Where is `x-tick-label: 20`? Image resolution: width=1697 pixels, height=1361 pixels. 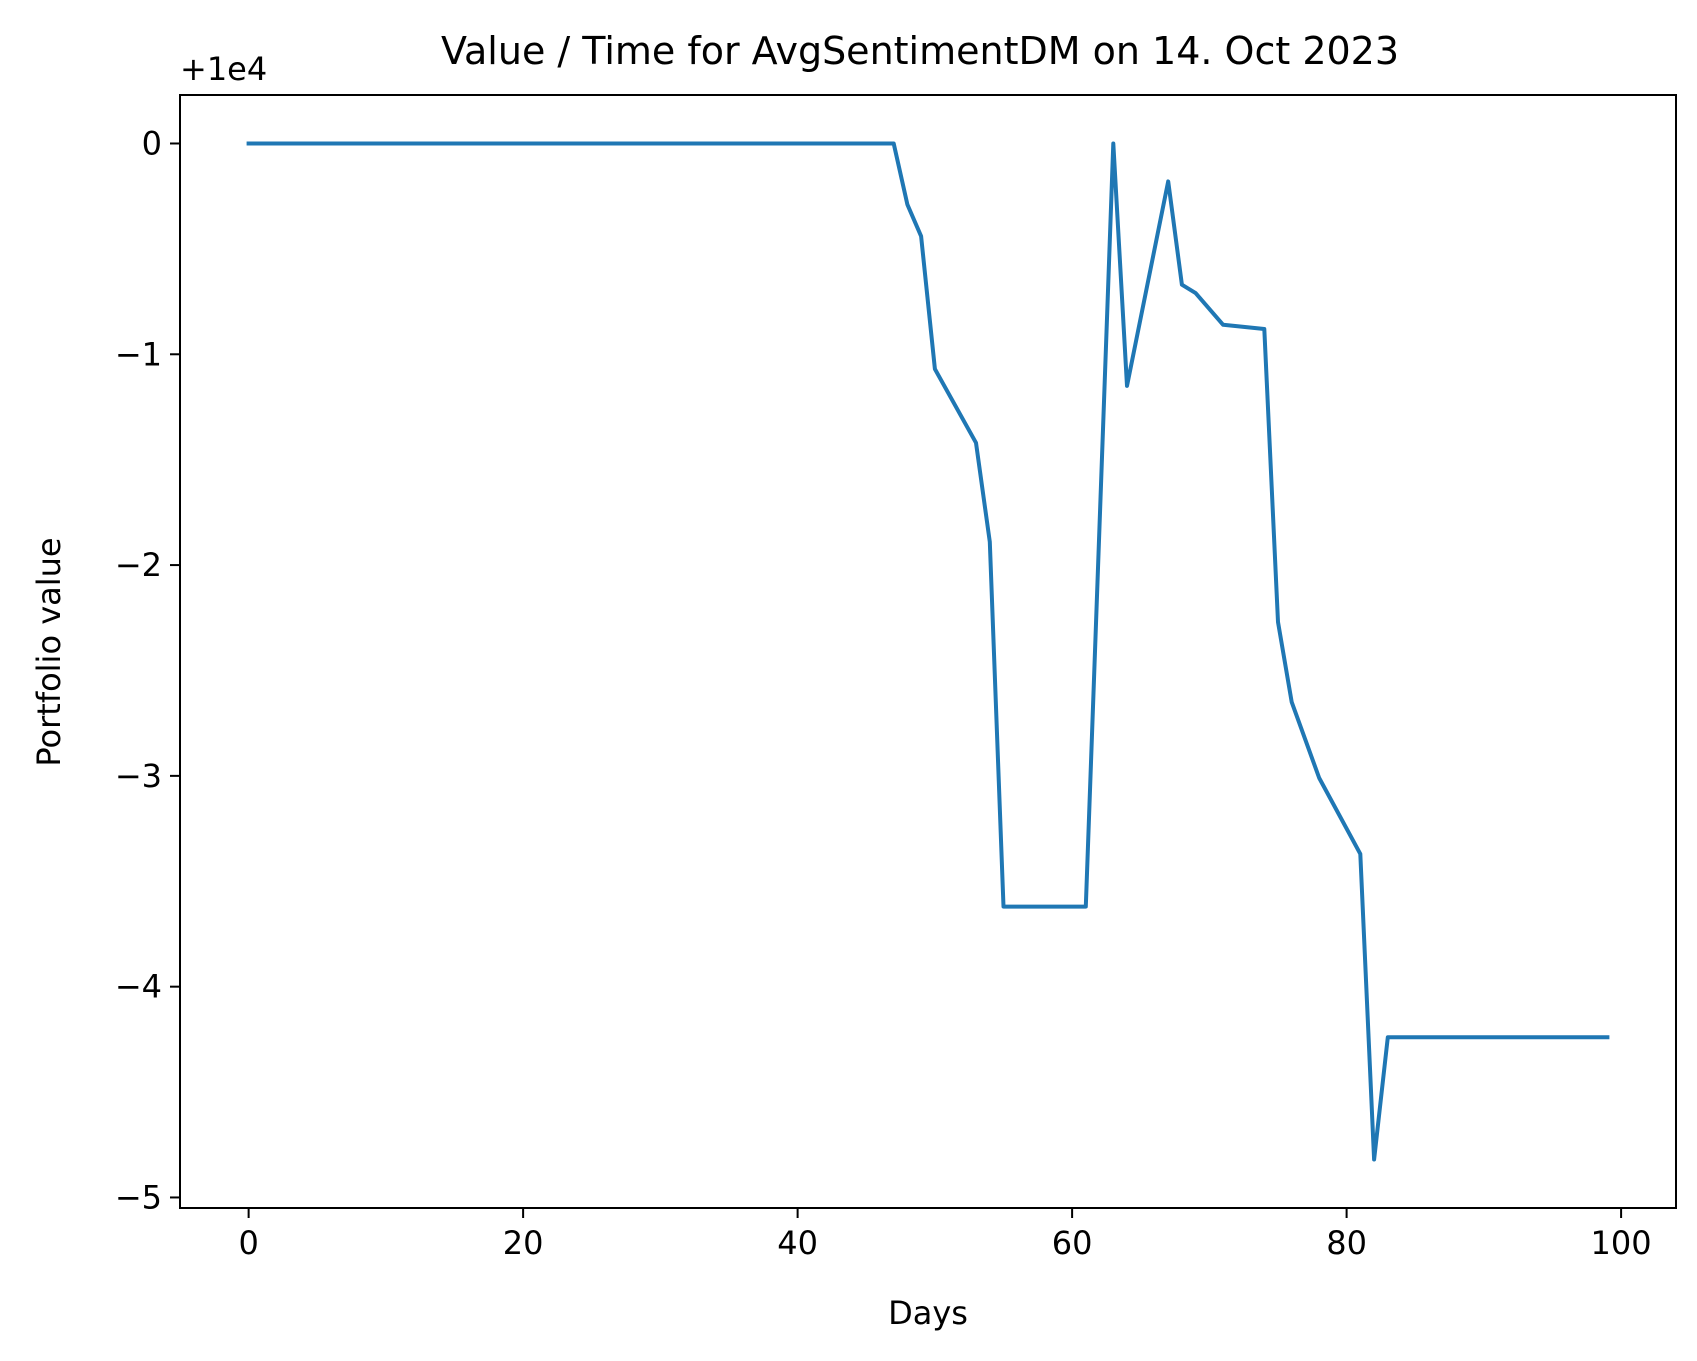 x-tick-label: 20 is located at coordinates (523, 1243).